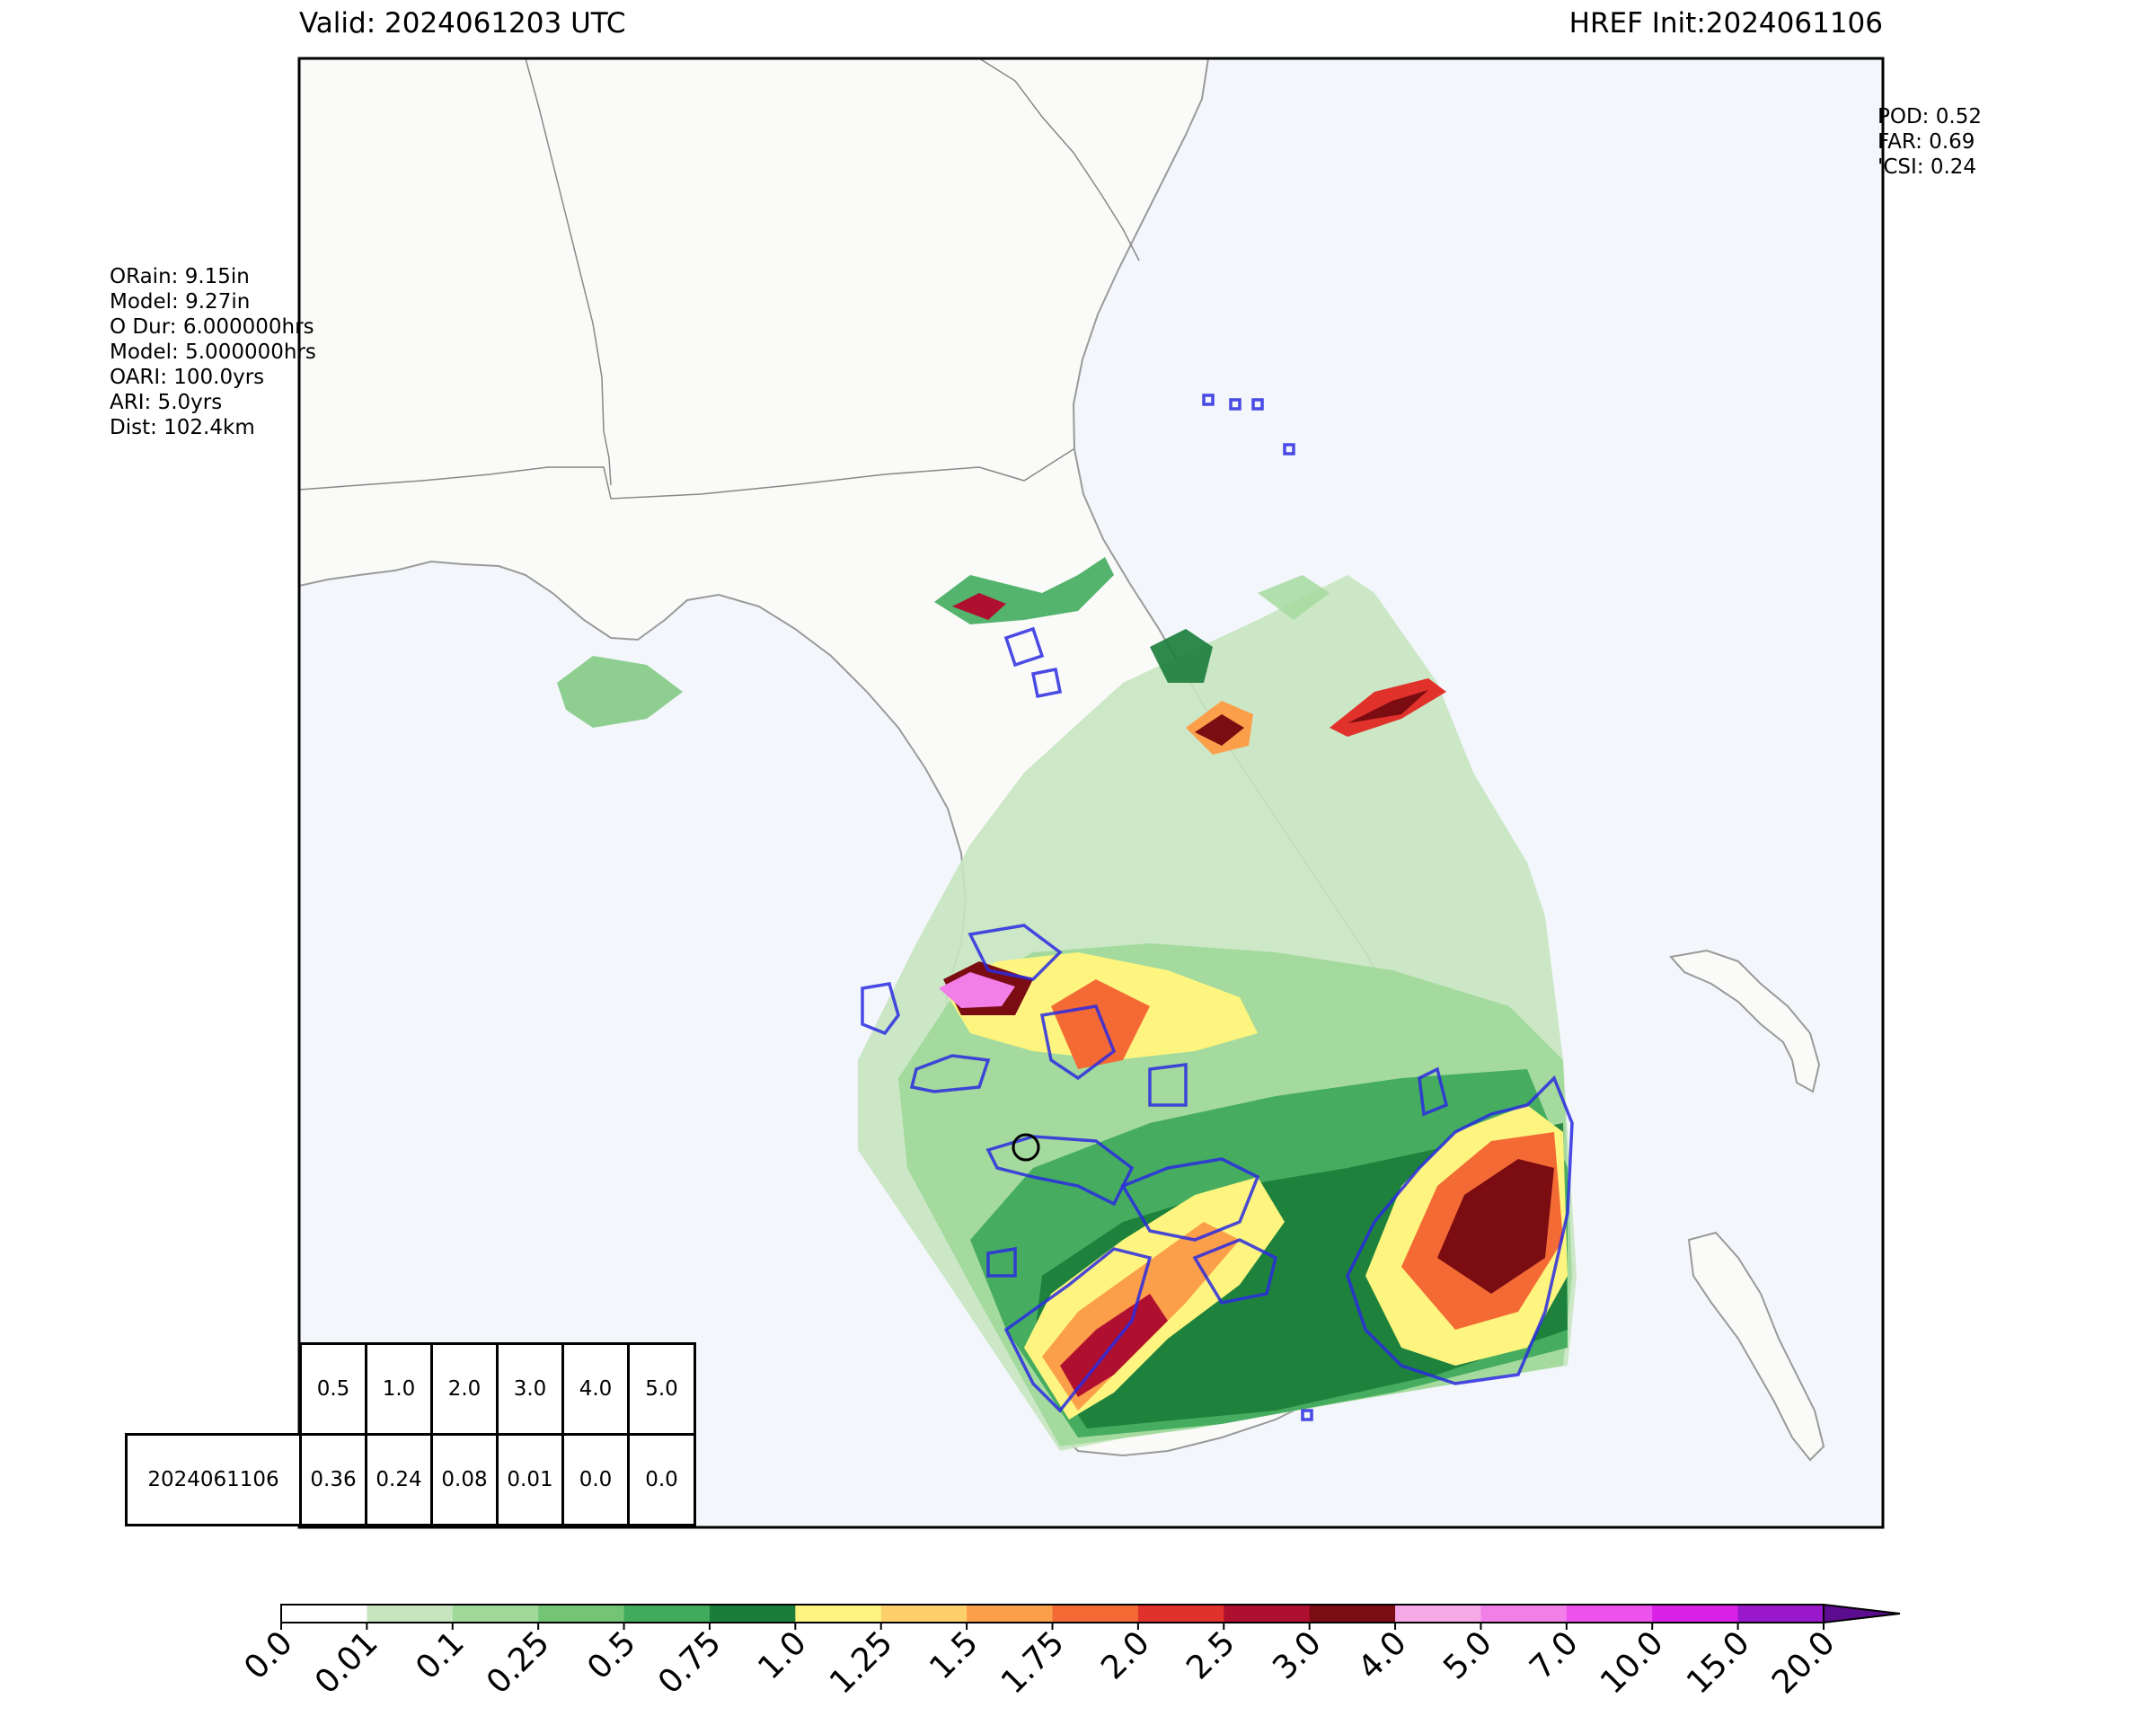  Describe the element at coordinates (180, 302) in the screenshot. I see `stat-model-rain: Model: 9.27in` at that location.